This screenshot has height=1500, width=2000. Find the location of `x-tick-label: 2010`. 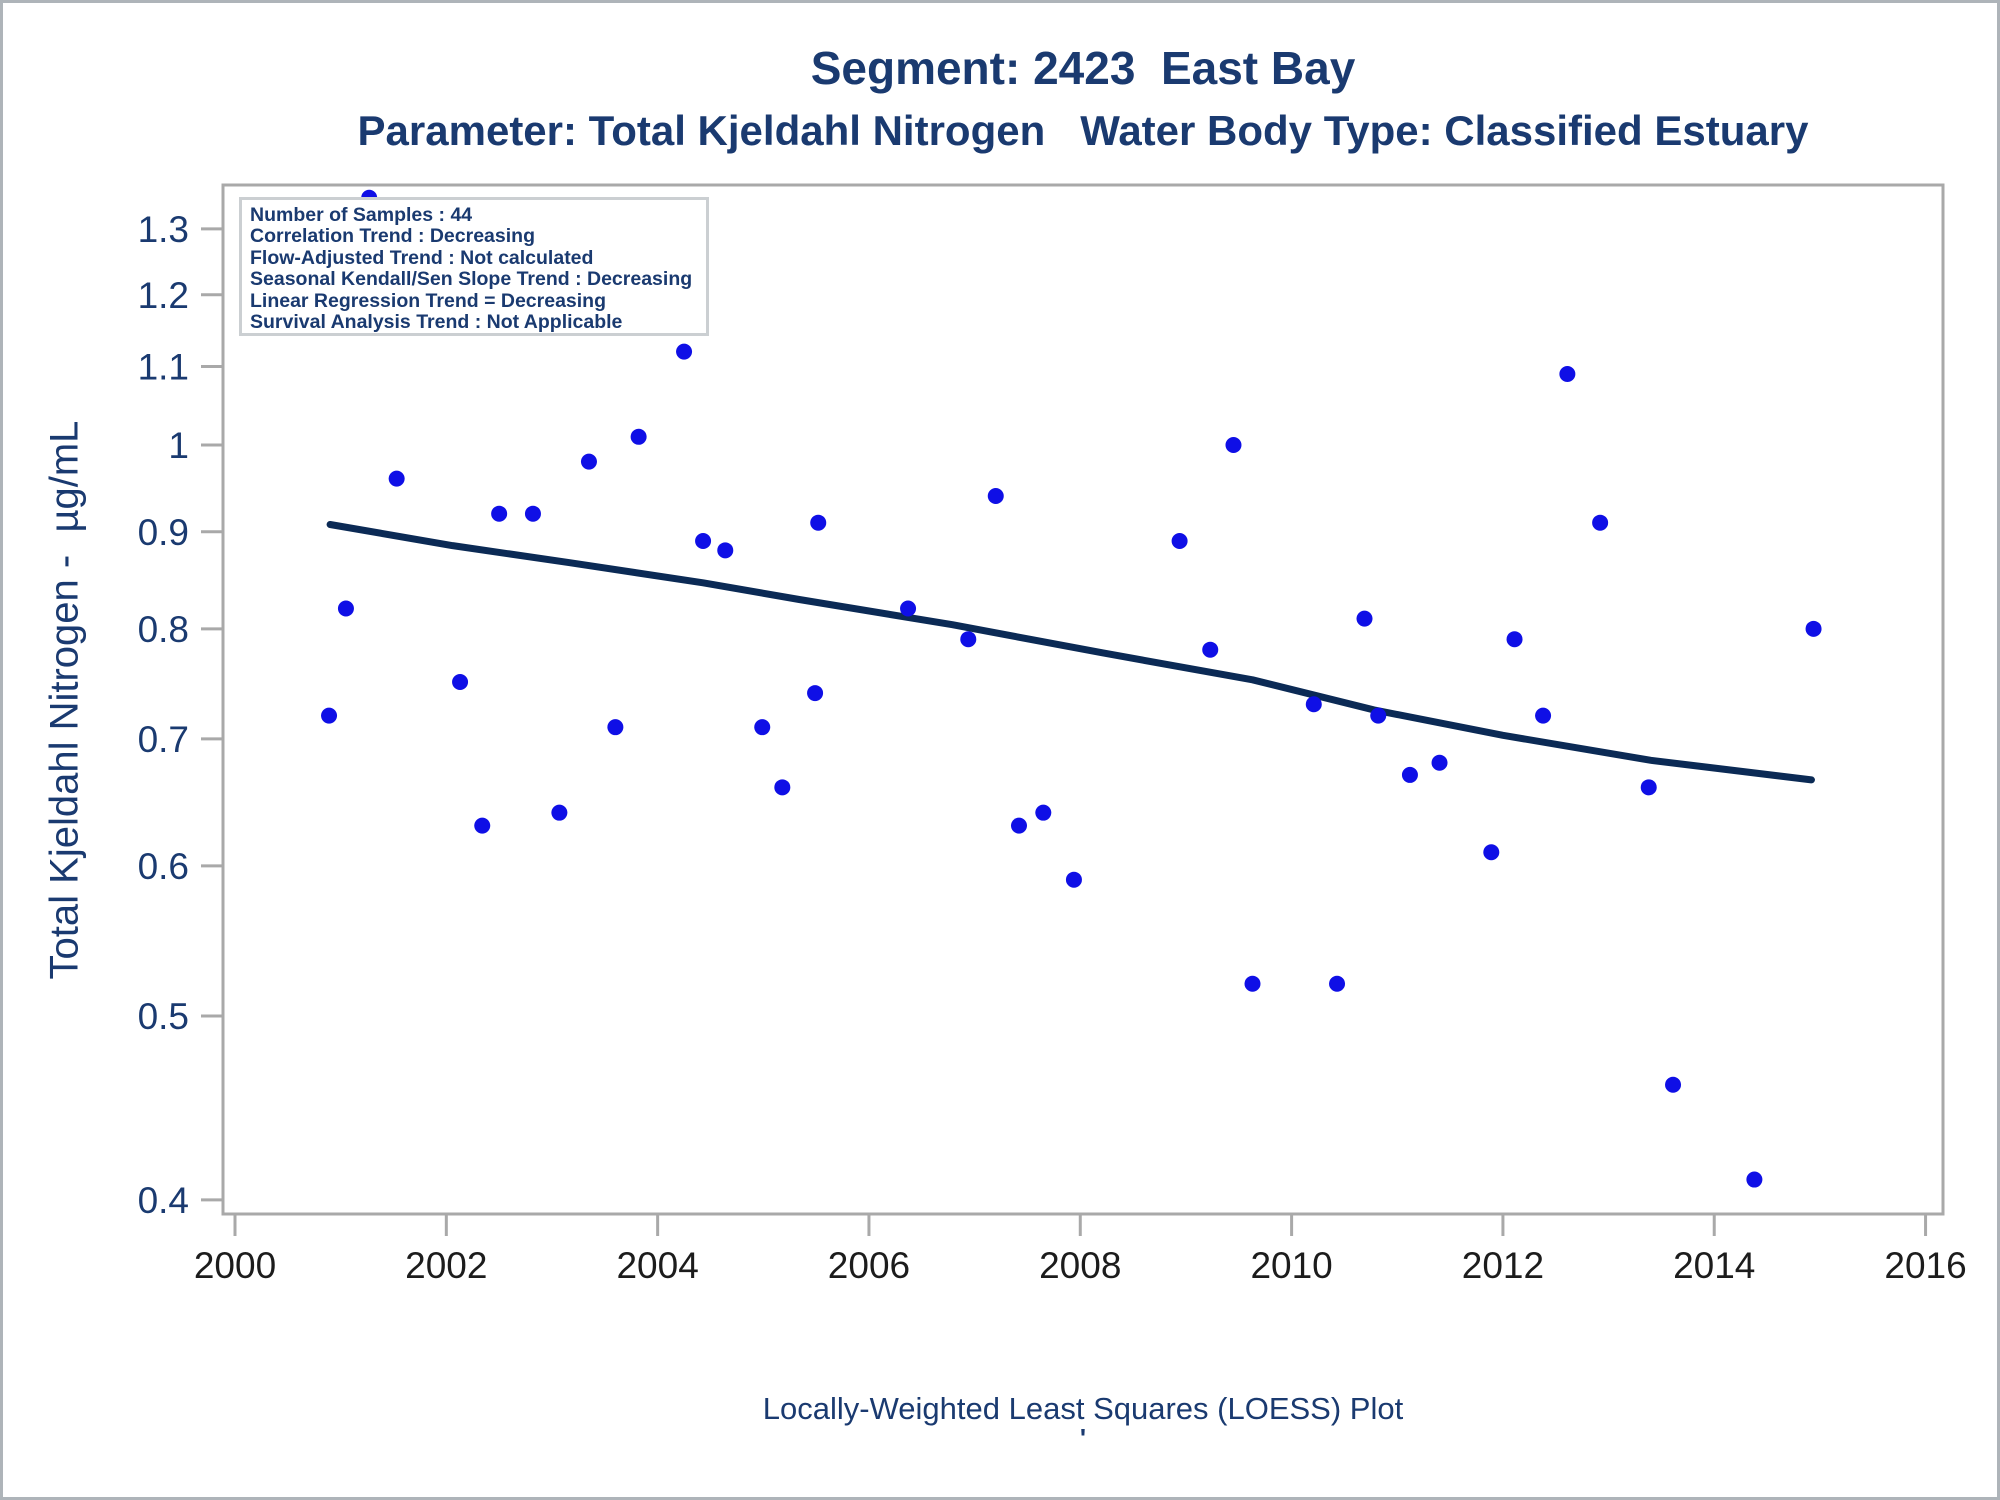

x-tick-label: 2010 is located at coordinates (1291, 1265).